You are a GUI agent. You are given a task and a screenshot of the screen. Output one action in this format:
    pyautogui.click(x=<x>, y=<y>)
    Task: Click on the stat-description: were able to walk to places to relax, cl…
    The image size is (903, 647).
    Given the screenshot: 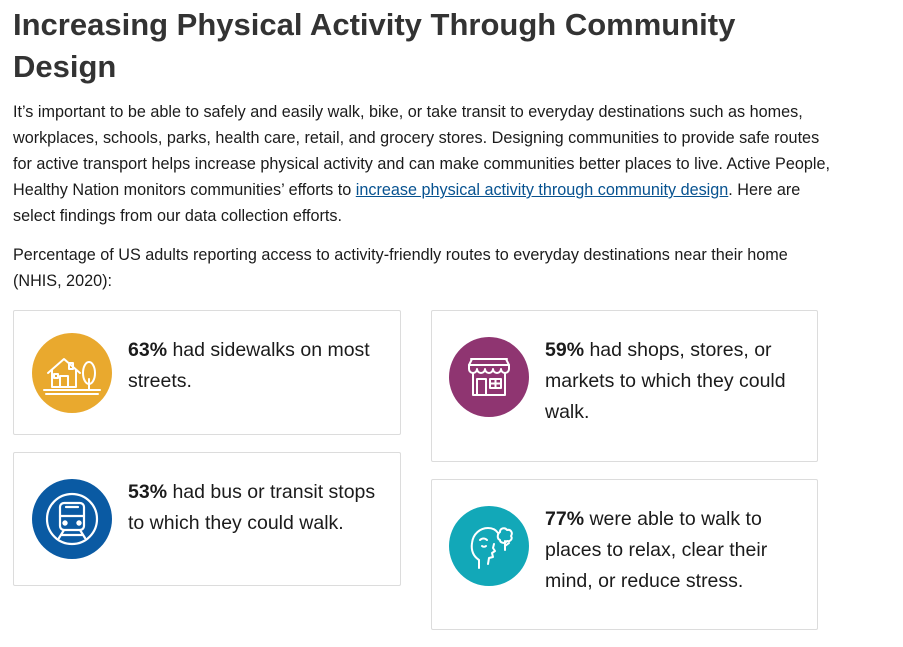 What is the action you would take?
    pyautogui.click(x=656, y=550)
    